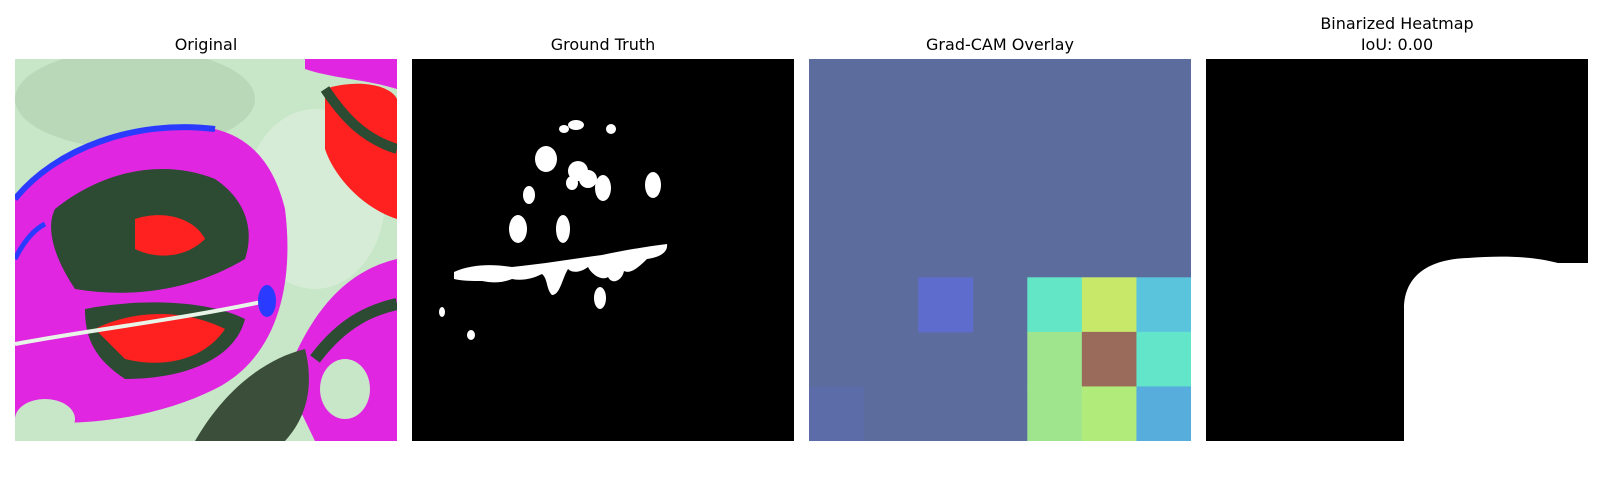 The height and width of the screenshot is (500, 1600). Describe the element at coordinates (1397, 23) in the screenshot. I see `panel-title: Binarized Heatmap` at that location.